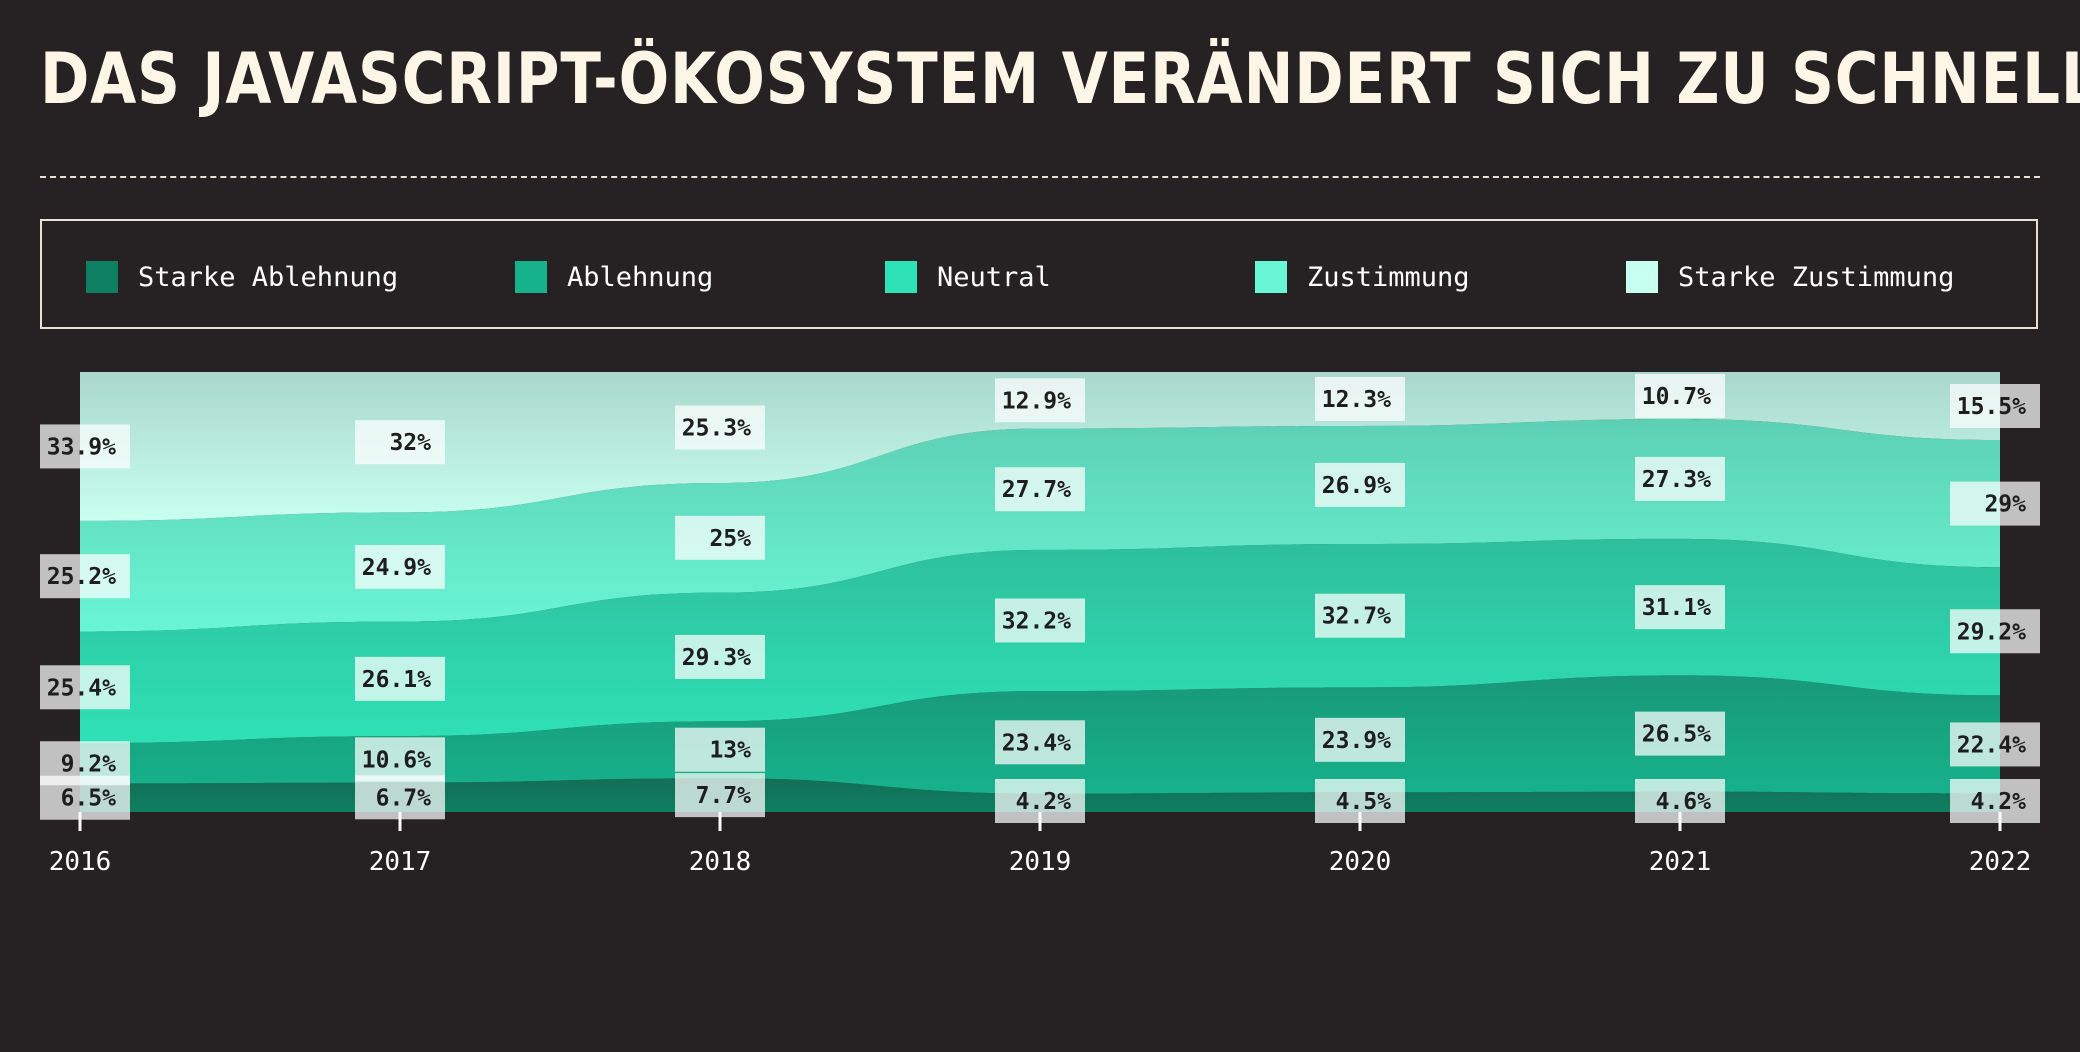 Image resolution: width=2080 pixels, height=1052 pixels. What do you see at coordinates (1040, 862) in the screenshot?
I see `x-tick-label: 2019` at bounding box center [1040, 862].